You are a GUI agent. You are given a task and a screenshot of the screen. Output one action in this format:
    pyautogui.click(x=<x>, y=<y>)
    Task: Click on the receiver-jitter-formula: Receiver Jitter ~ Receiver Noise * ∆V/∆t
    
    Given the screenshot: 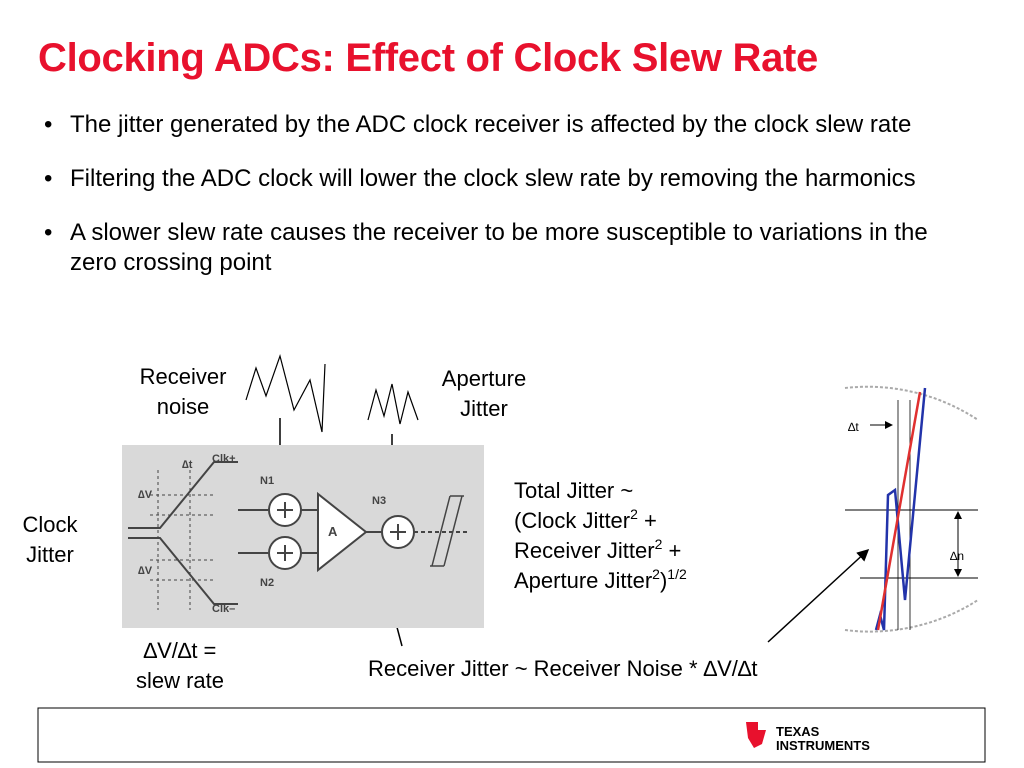 What is the action you would take?
    pyautogui.click(x=563, y=668)
    